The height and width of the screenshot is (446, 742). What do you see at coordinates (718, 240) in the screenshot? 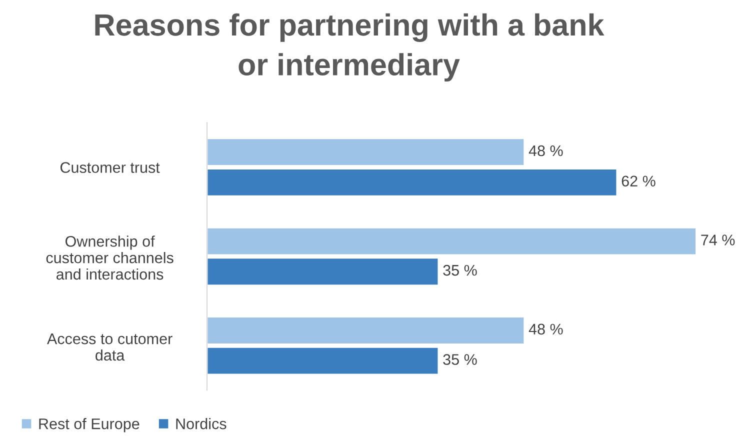
I see `data-label: 74 %` at bounding box center [718, 240].